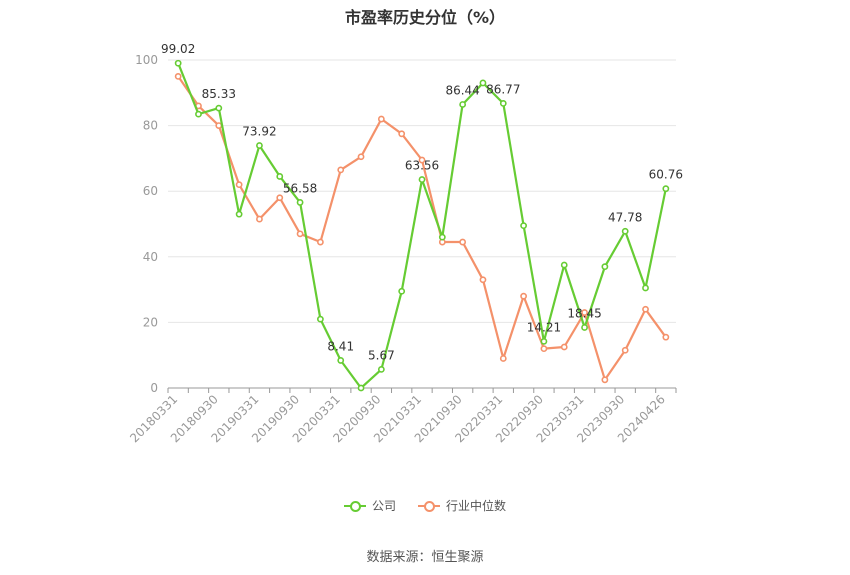 Image resolution: width=850 pixels, height=575 pixels. What do you see at coordinates (666, 175) in the screenshot?
I see `data-label: 60.76` at bounding box center [666, 175].